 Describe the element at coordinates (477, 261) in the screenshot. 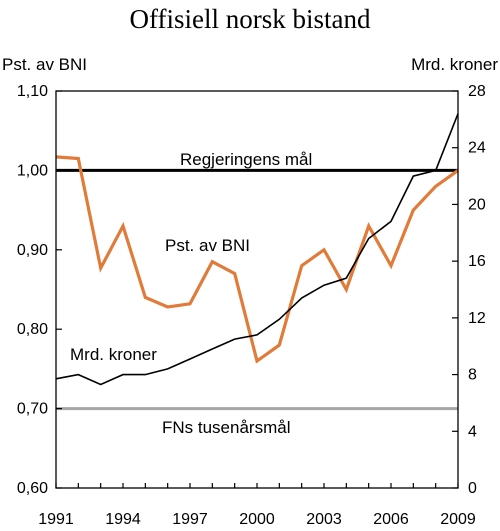

I see `right-tick-label: 16` at that location.